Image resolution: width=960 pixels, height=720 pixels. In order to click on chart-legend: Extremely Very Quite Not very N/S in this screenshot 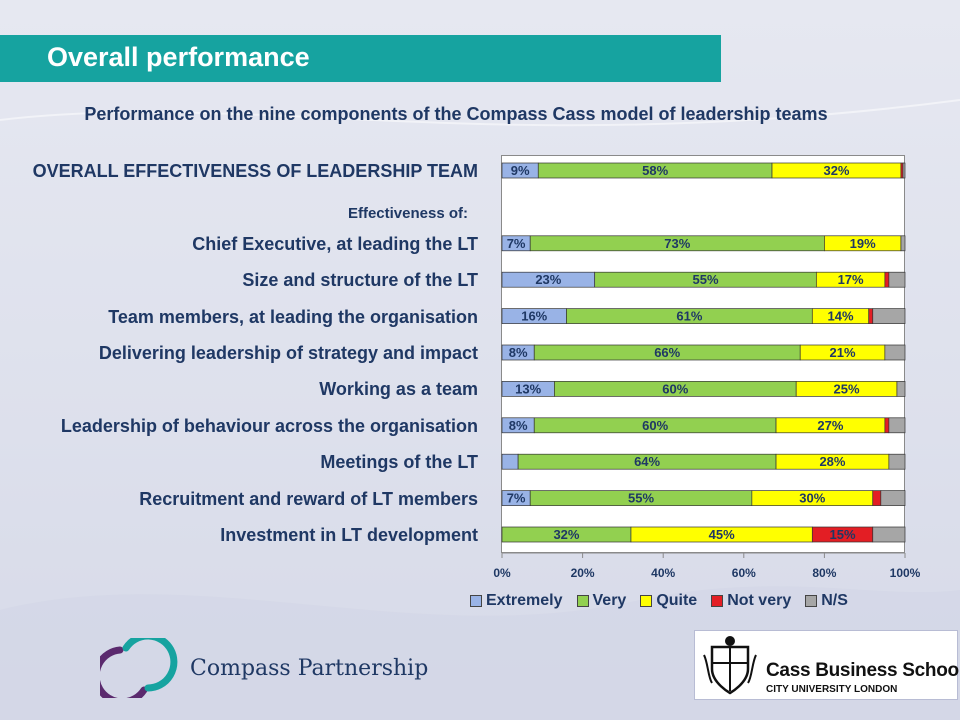, I will do `click(659, 601)`.